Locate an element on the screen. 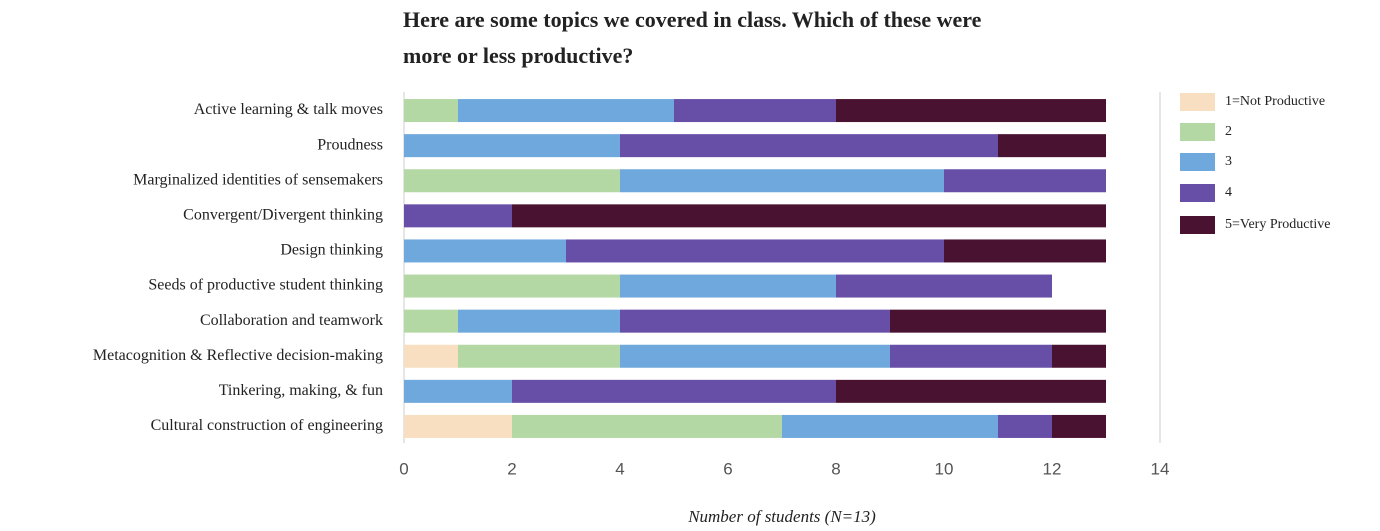  y-tick-label: Cultural construction of engineering is located at coordinates (267, 425).